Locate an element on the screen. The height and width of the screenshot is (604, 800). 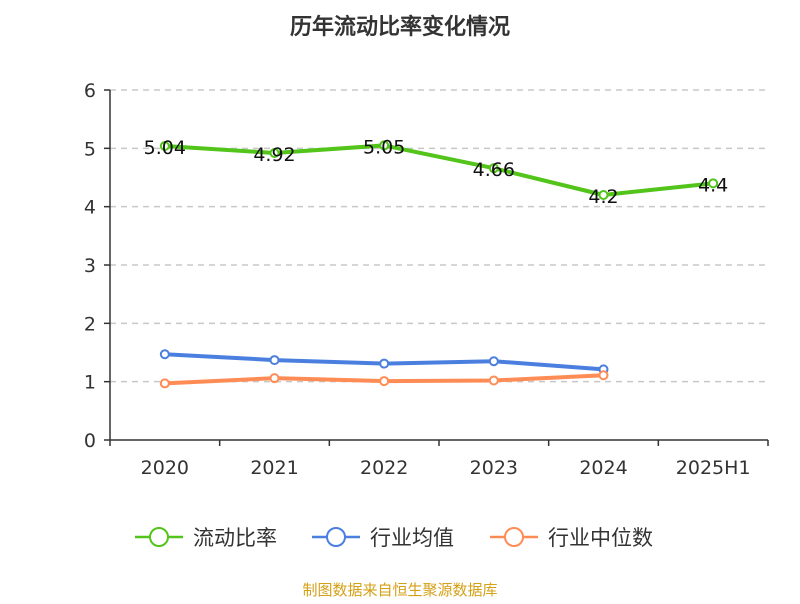
y-tick-label: 4 is located at coordinates (90, 208).